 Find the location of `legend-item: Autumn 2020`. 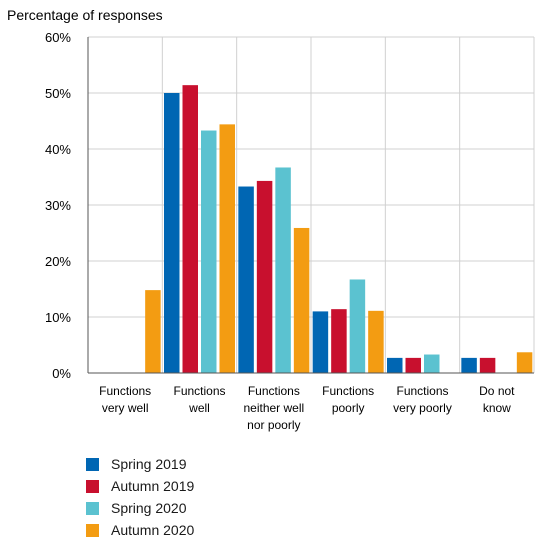

legend-item: Autumn 2020 is located at coordinates (140, 530).